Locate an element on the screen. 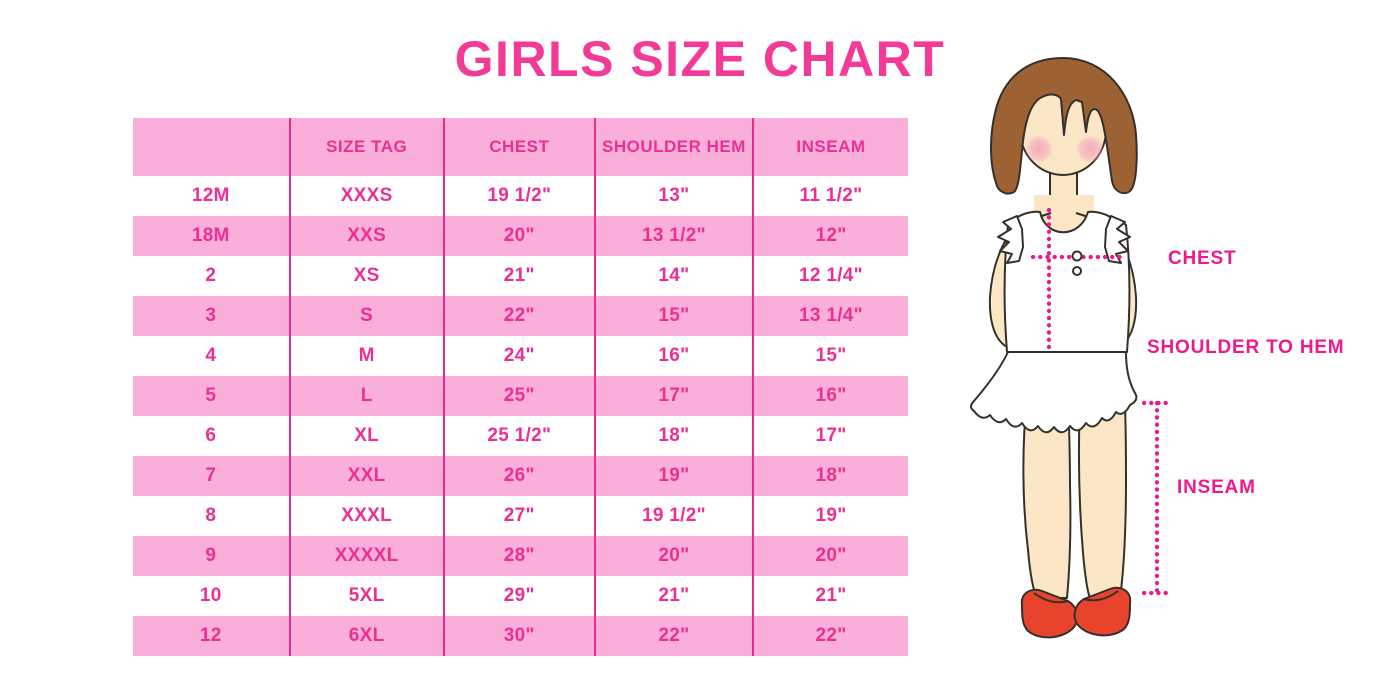 The height and width of the screenshot is (700, 1400). size-cell: 12M is located at coordinates (211, 196).